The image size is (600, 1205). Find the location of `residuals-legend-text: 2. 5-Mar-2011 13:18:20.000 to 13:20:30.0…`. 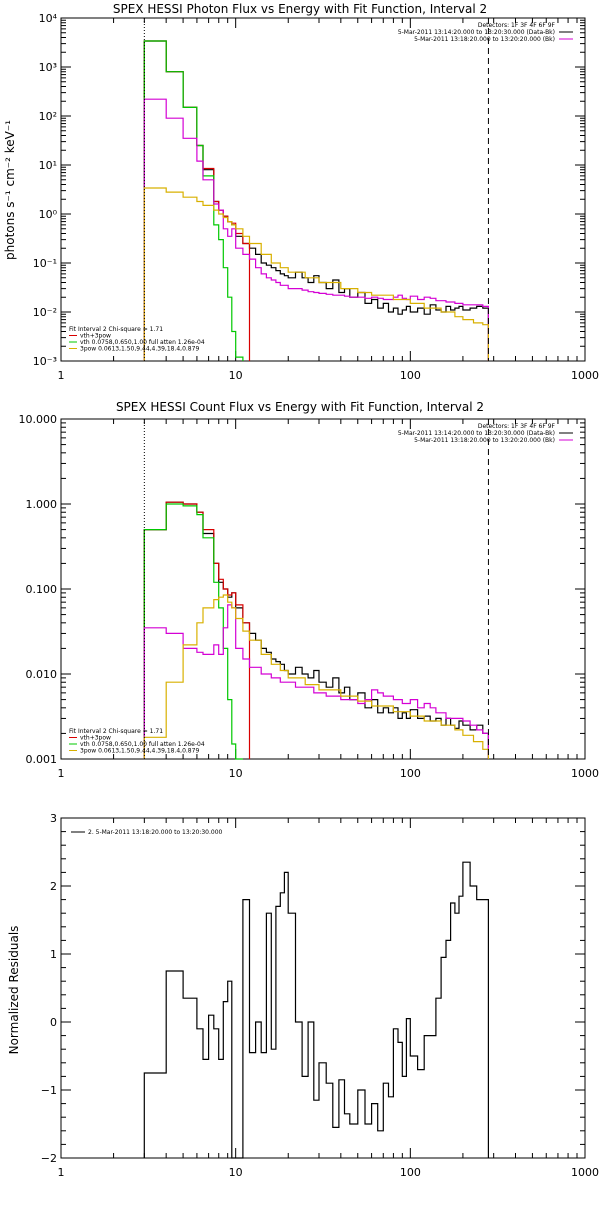

residuals-legend-text: 2. 5-Mar-2011 13:18:20.000 to 13:20:30.0… is located at coordinates (155, 832).